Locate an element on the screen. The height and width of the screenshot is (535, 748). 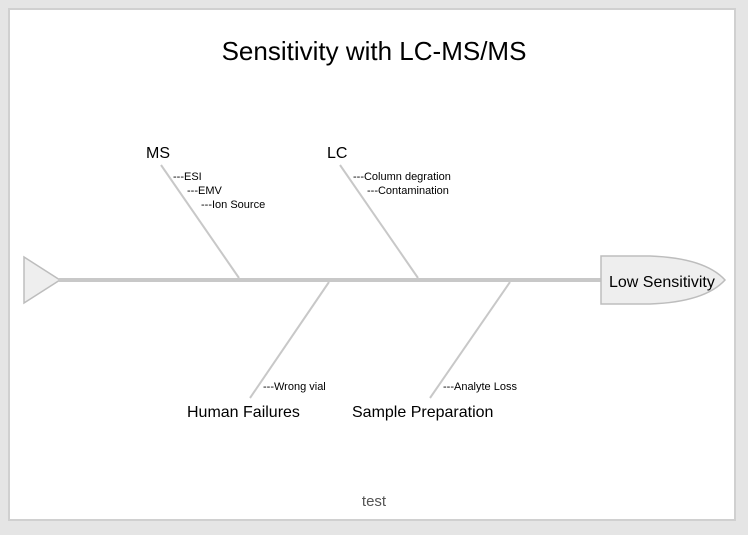
category-label-human-failures: Human Failures is located at coordinates (243, 412).